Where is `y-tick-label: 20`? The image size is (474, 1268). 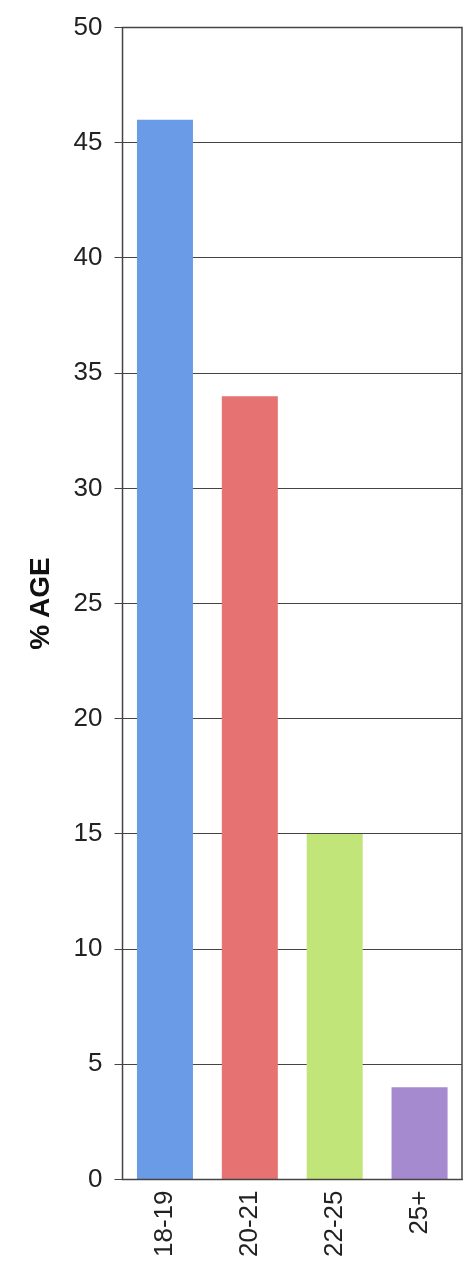 y-tick-label: 20 is located at coordinates (88, 716).